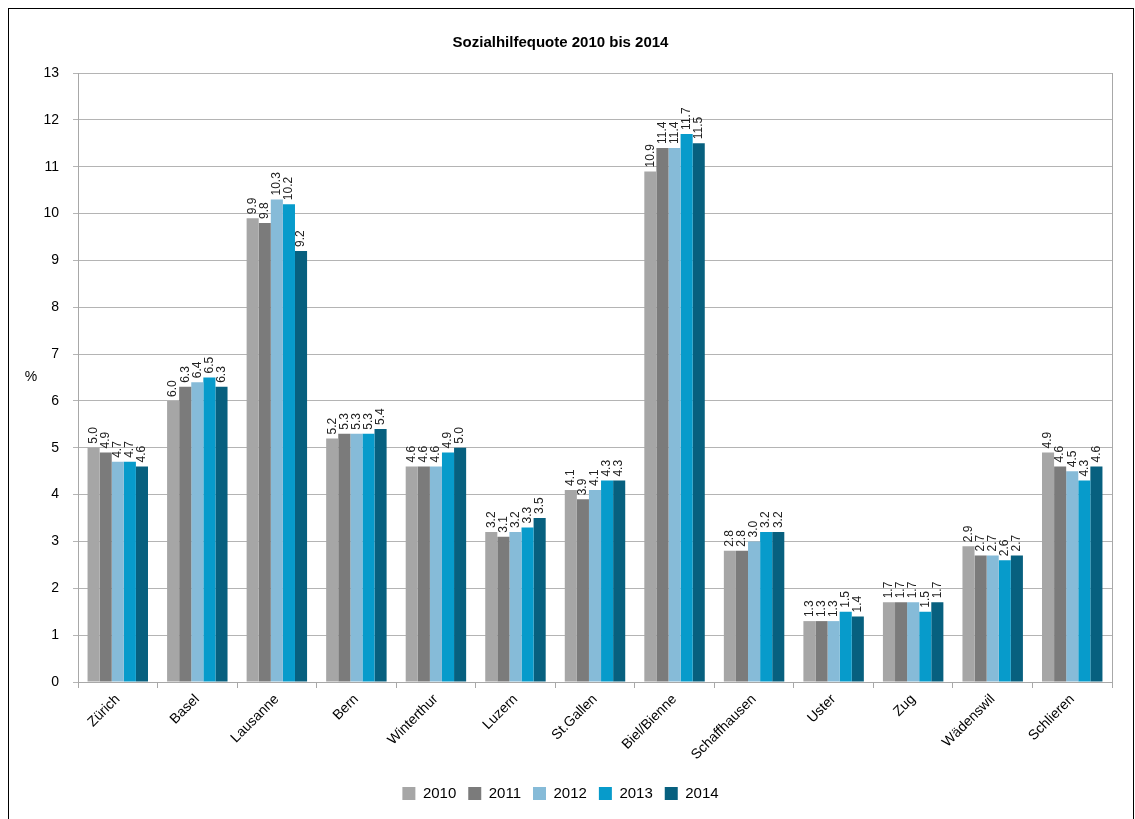 The width and height of the screenshot is (1135, 819). Describe the element at coordinates (276, 183) in the screenshot. I see `data-label: 10.3` at that location.